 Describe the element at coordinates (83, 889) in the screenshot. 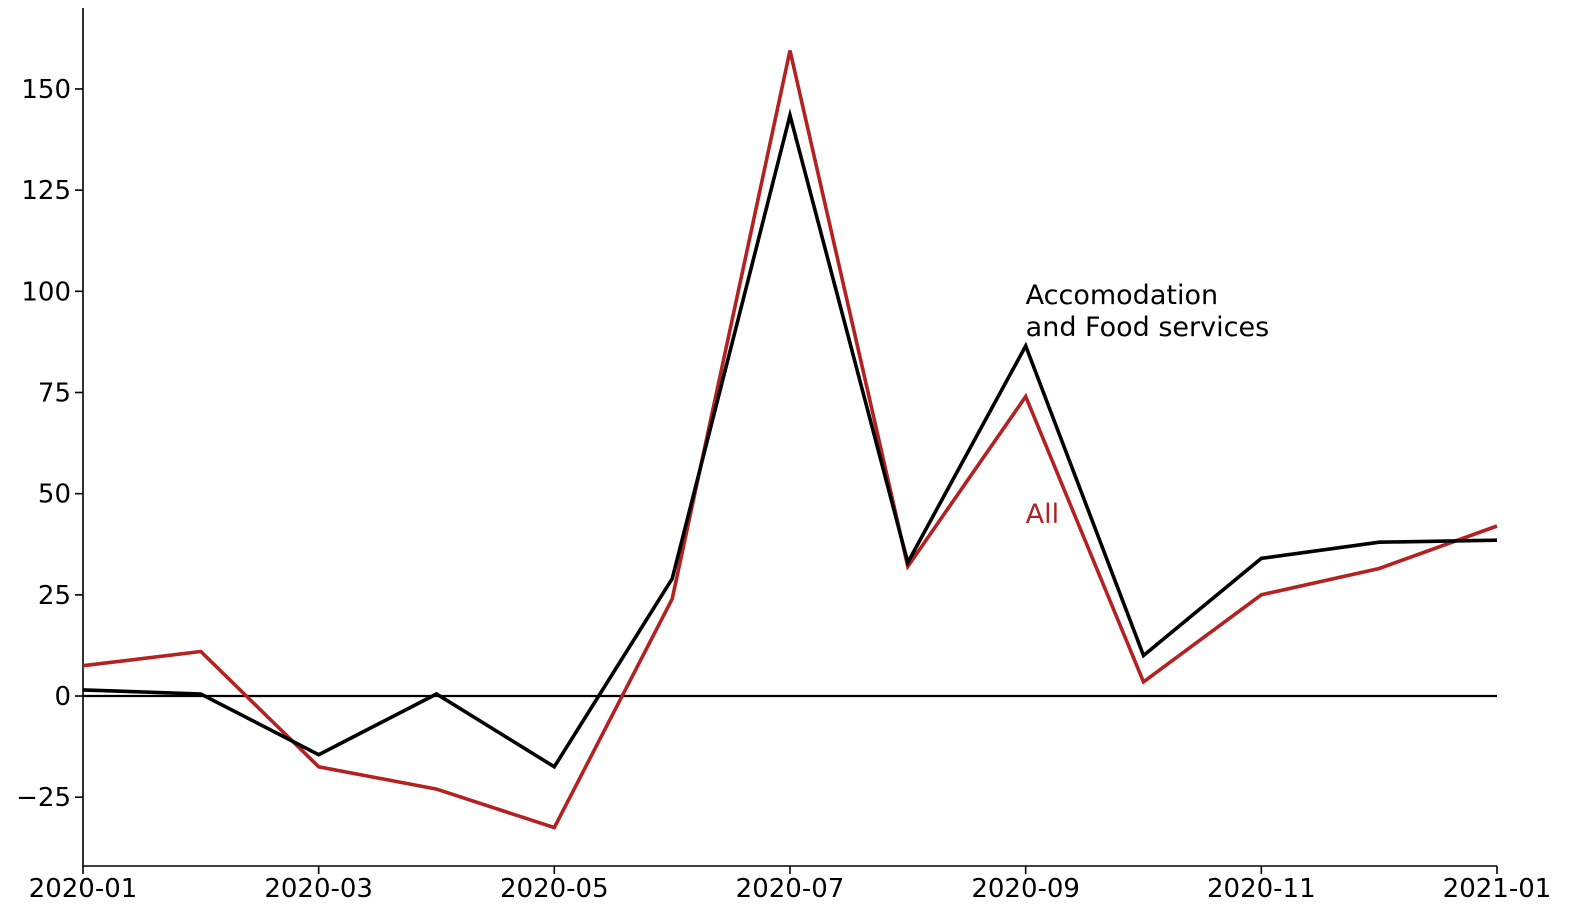

I see `x-tick-label: 2020-01` at that location.